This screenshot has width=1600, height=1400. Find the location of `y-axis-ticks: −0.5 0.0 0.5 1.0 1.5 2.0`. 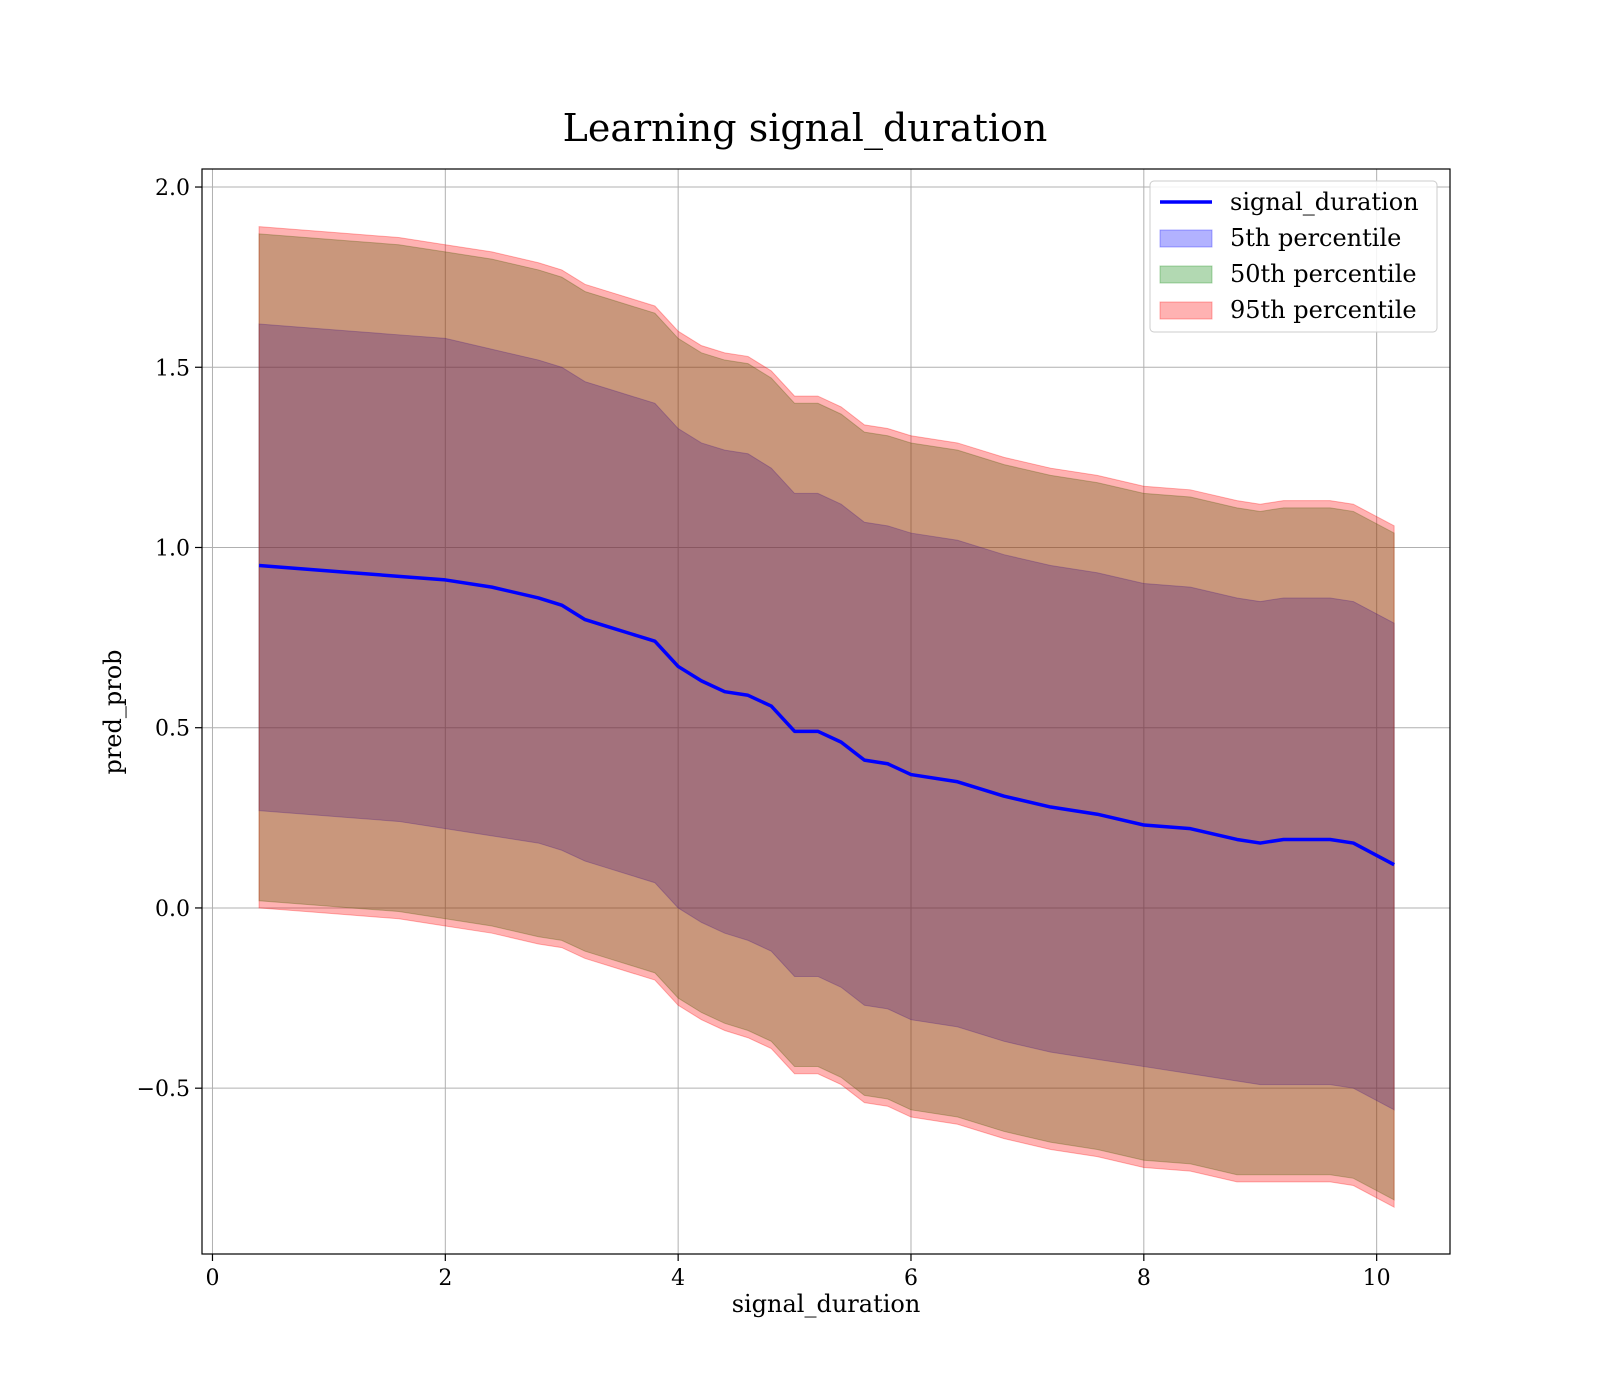

y-axis-ticks: −0.5 0.0 0.5 1.0 1.5 2.0 is located at coordinates (169, 639).